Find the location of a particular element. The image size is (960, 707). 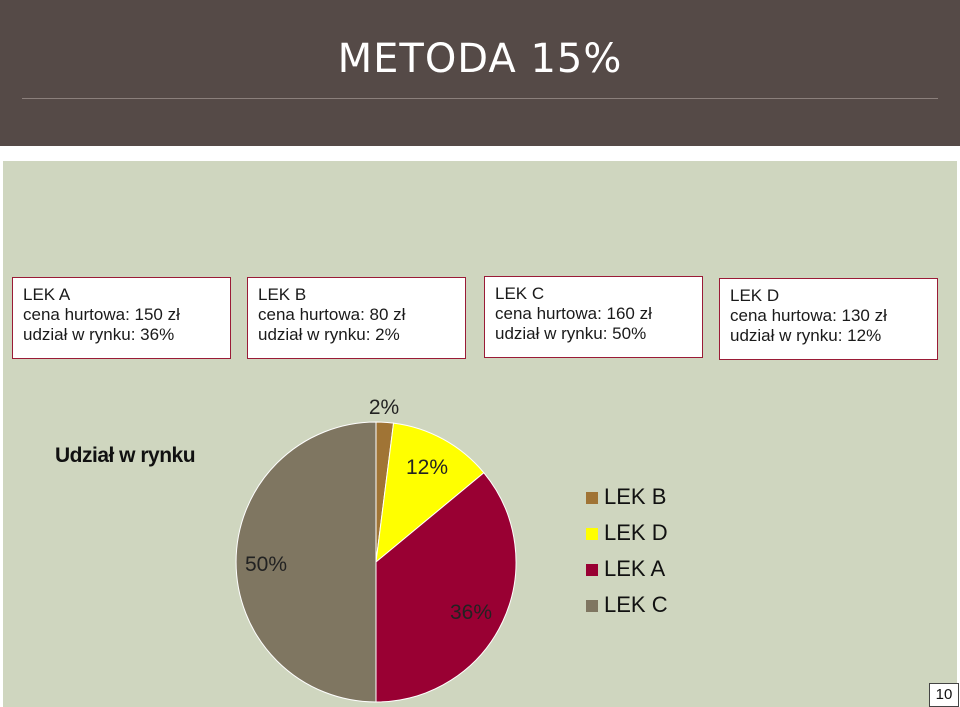

pie-slice-lek-c is located at coordinates (306, 562).